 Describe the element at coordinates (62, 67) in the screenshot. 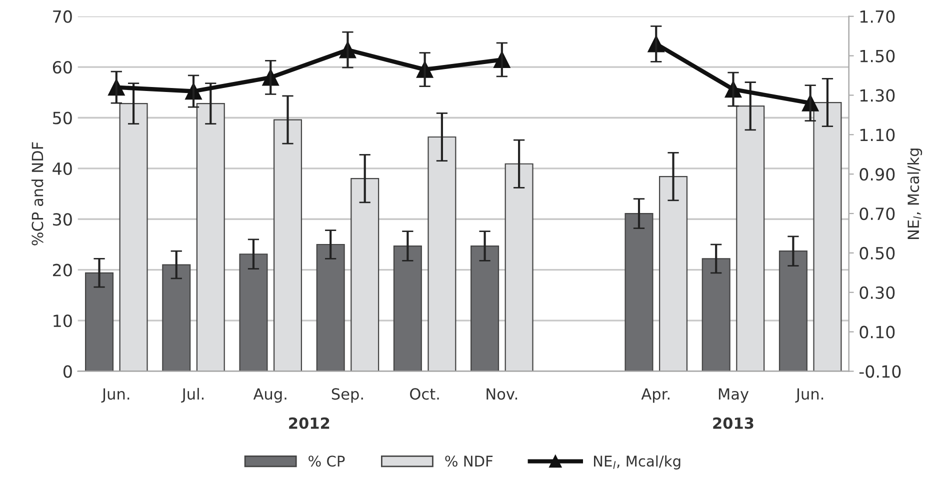

I see `y-tick-label: 60` at that location.